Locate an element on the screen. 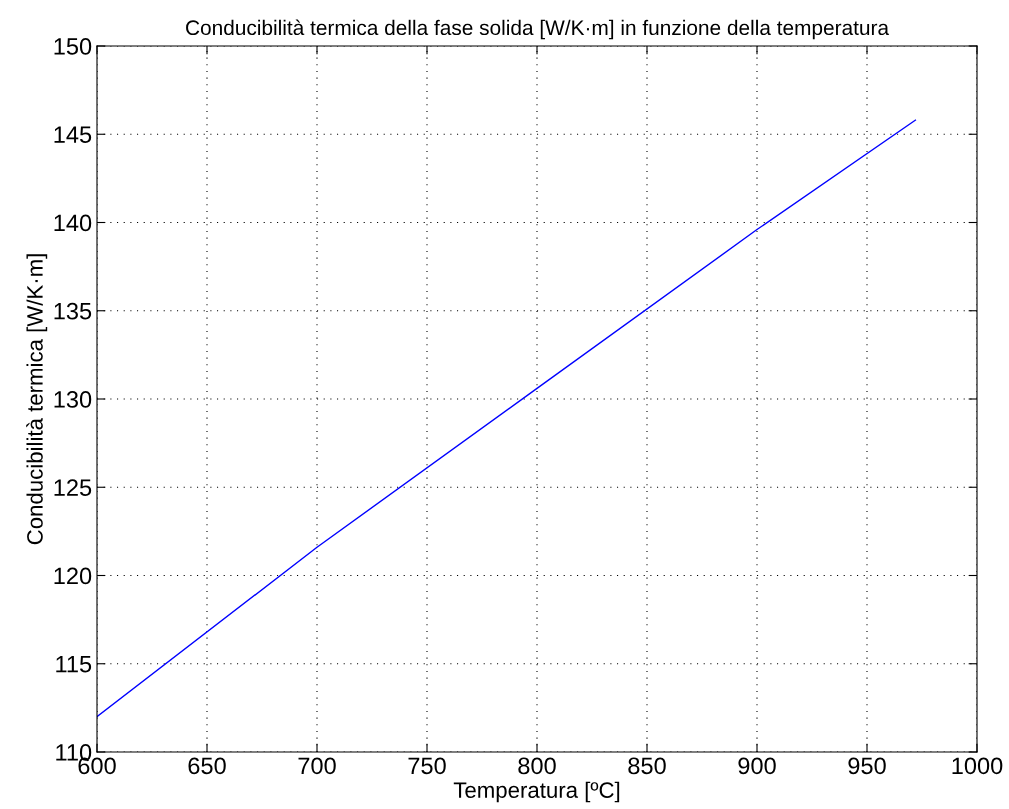  y-tick-label: 115 is located at coordinates (74, 664).